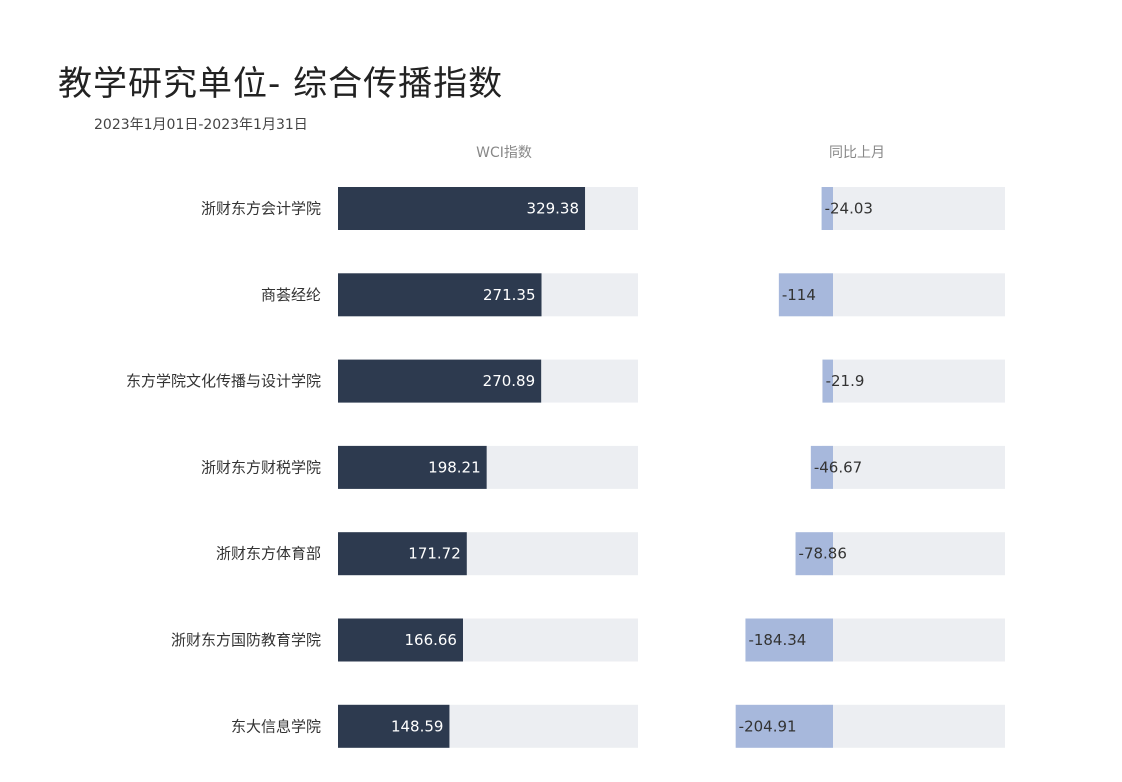 The image size is (1122, 782). Describe the element at coordinates (291, 295) in the screenshot. I see `category-label: 商荟经纶` at that location.